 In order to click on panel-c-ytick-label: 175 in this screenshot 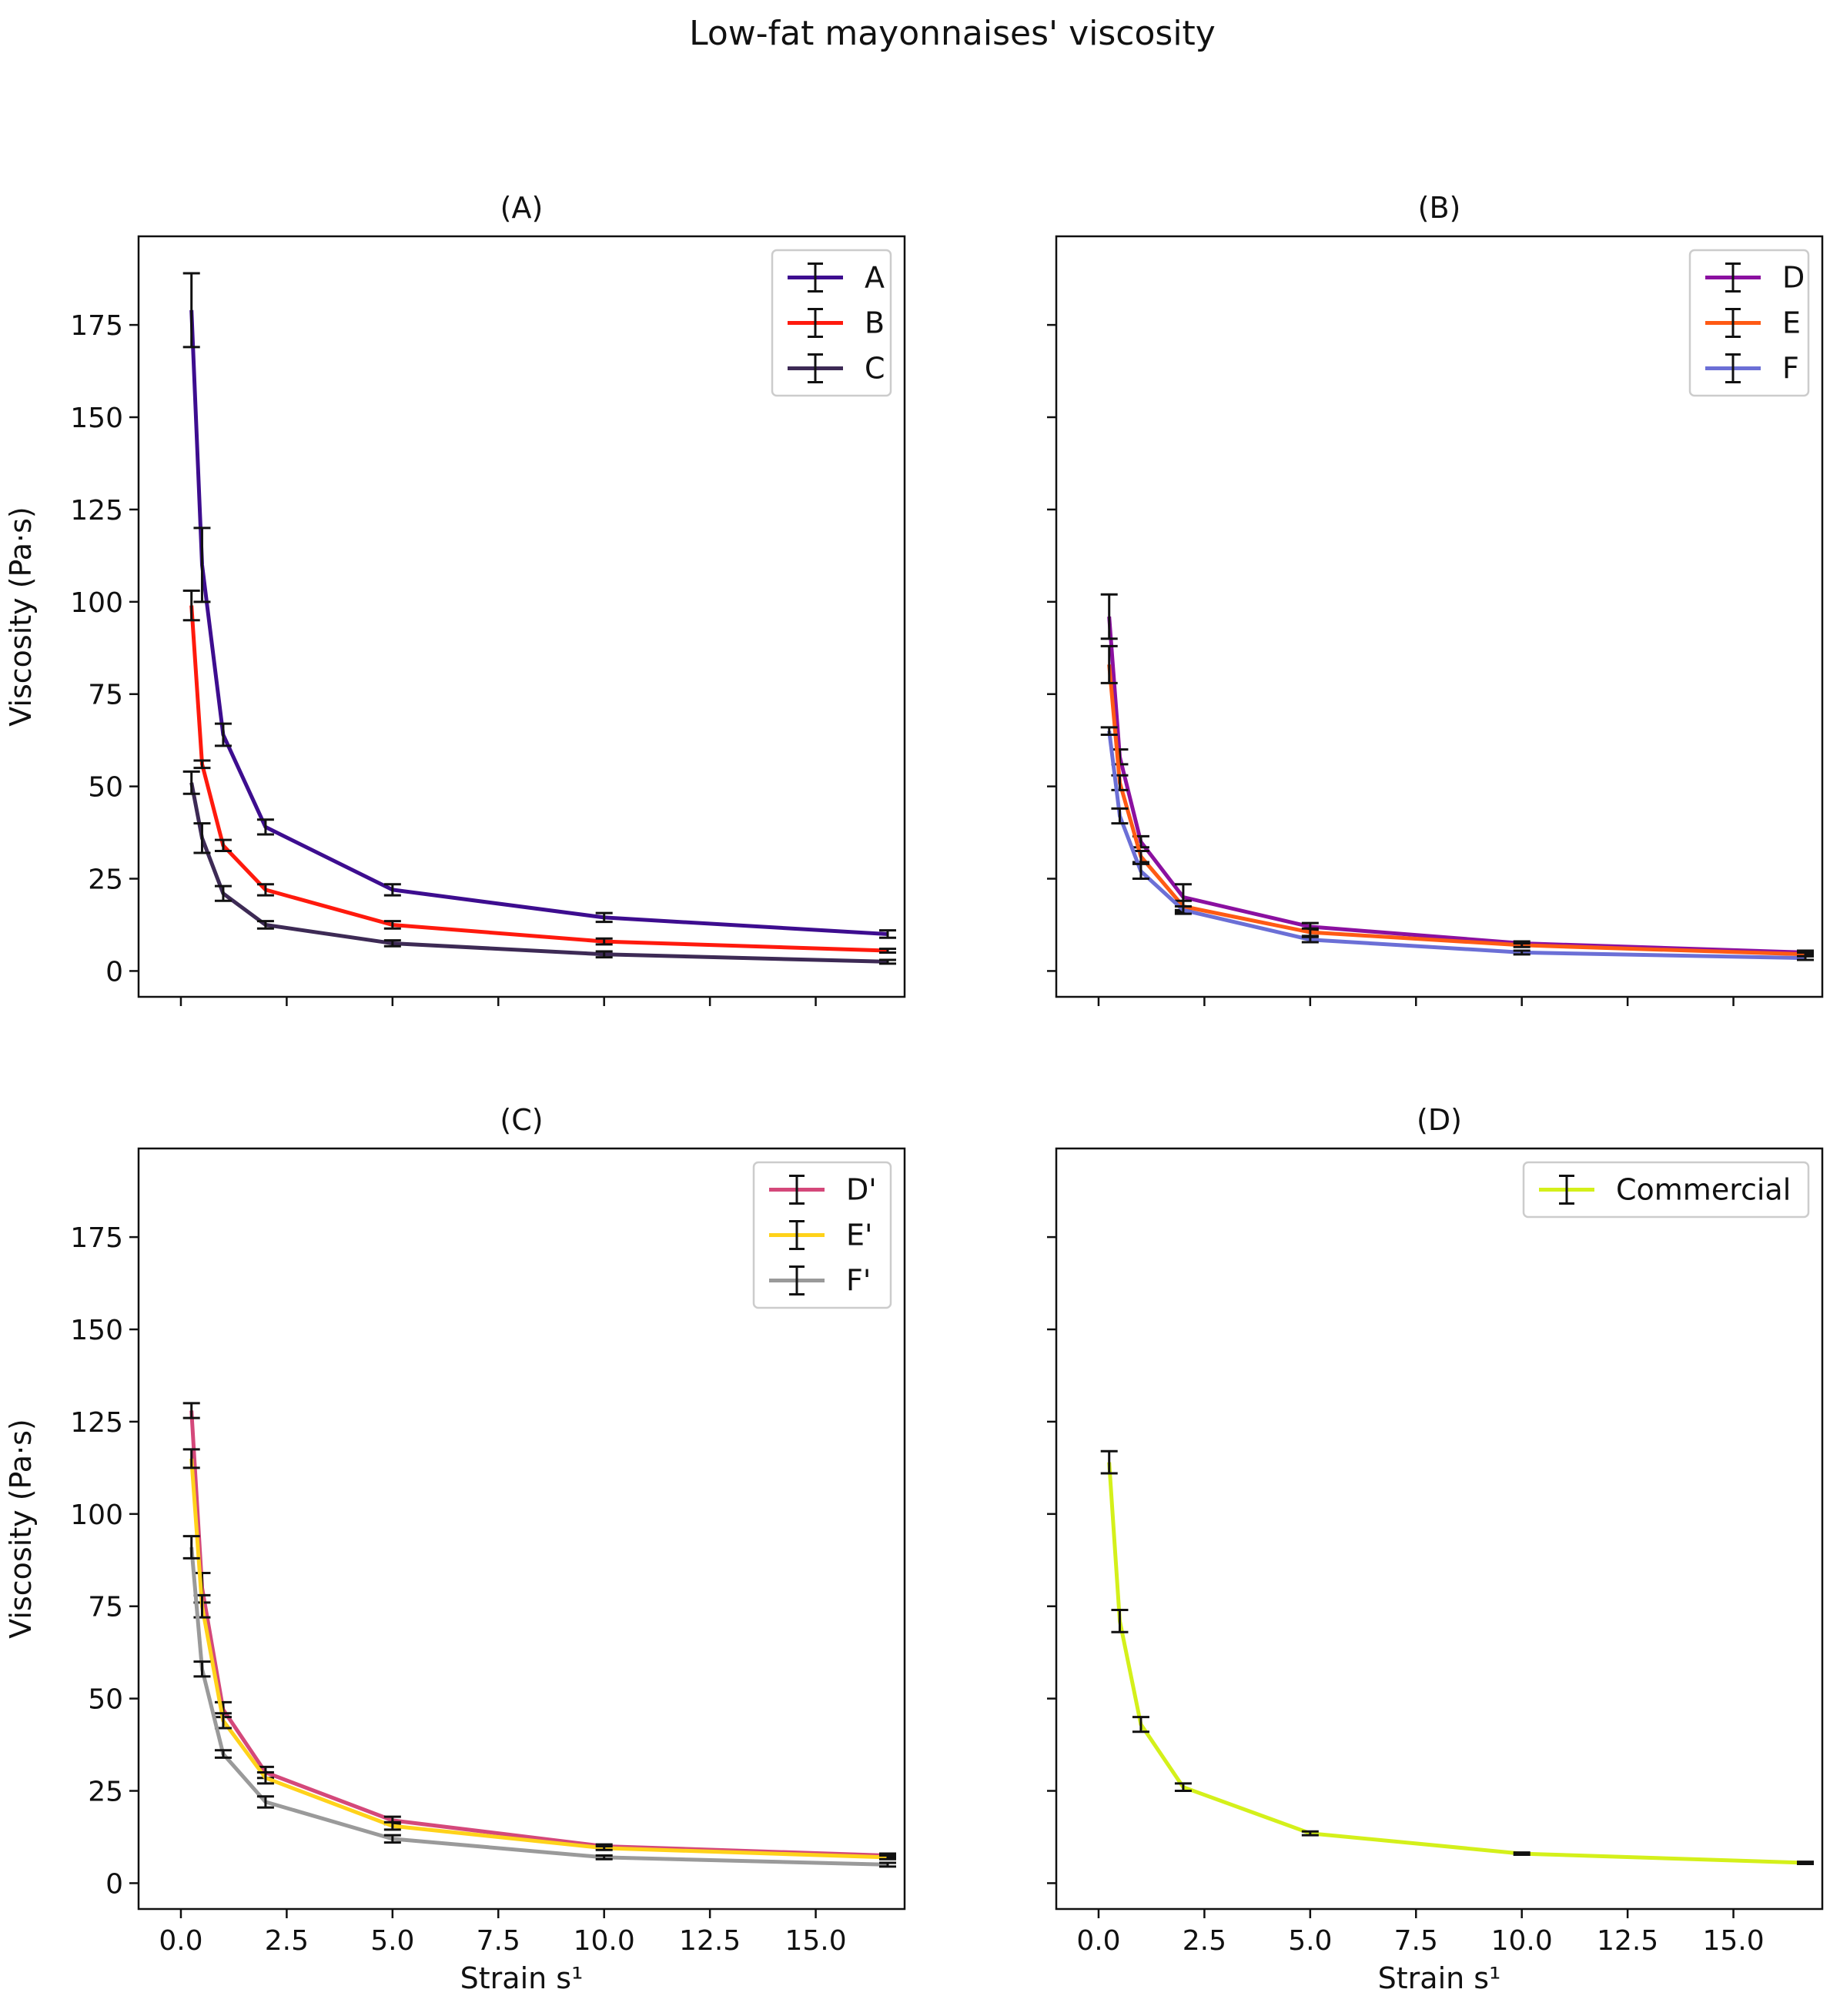, I will do `click(97, 1238)`.